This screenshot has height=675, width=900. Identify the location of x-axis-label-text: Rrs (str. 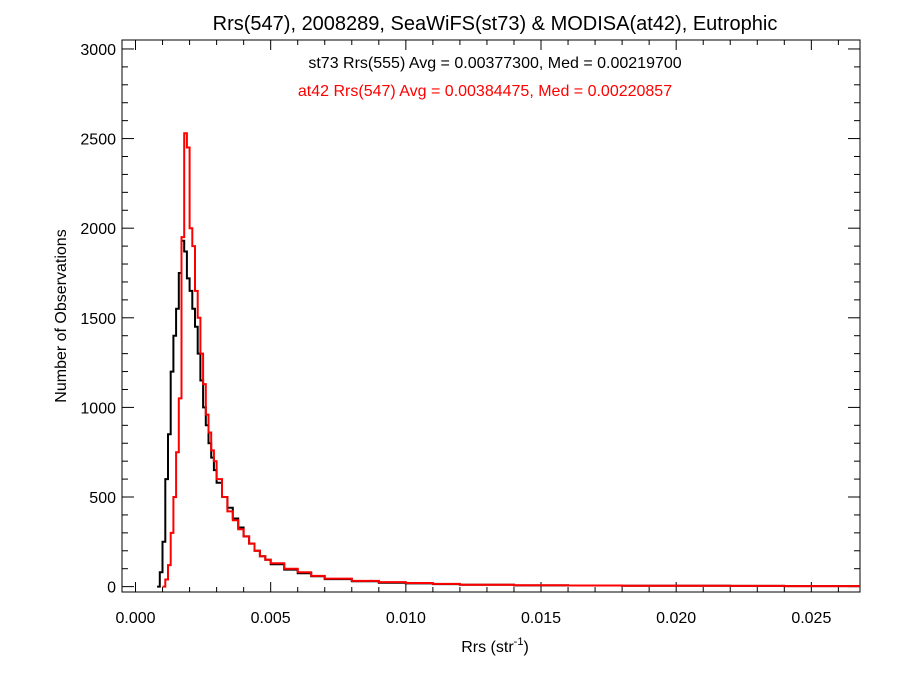
(487, 647).